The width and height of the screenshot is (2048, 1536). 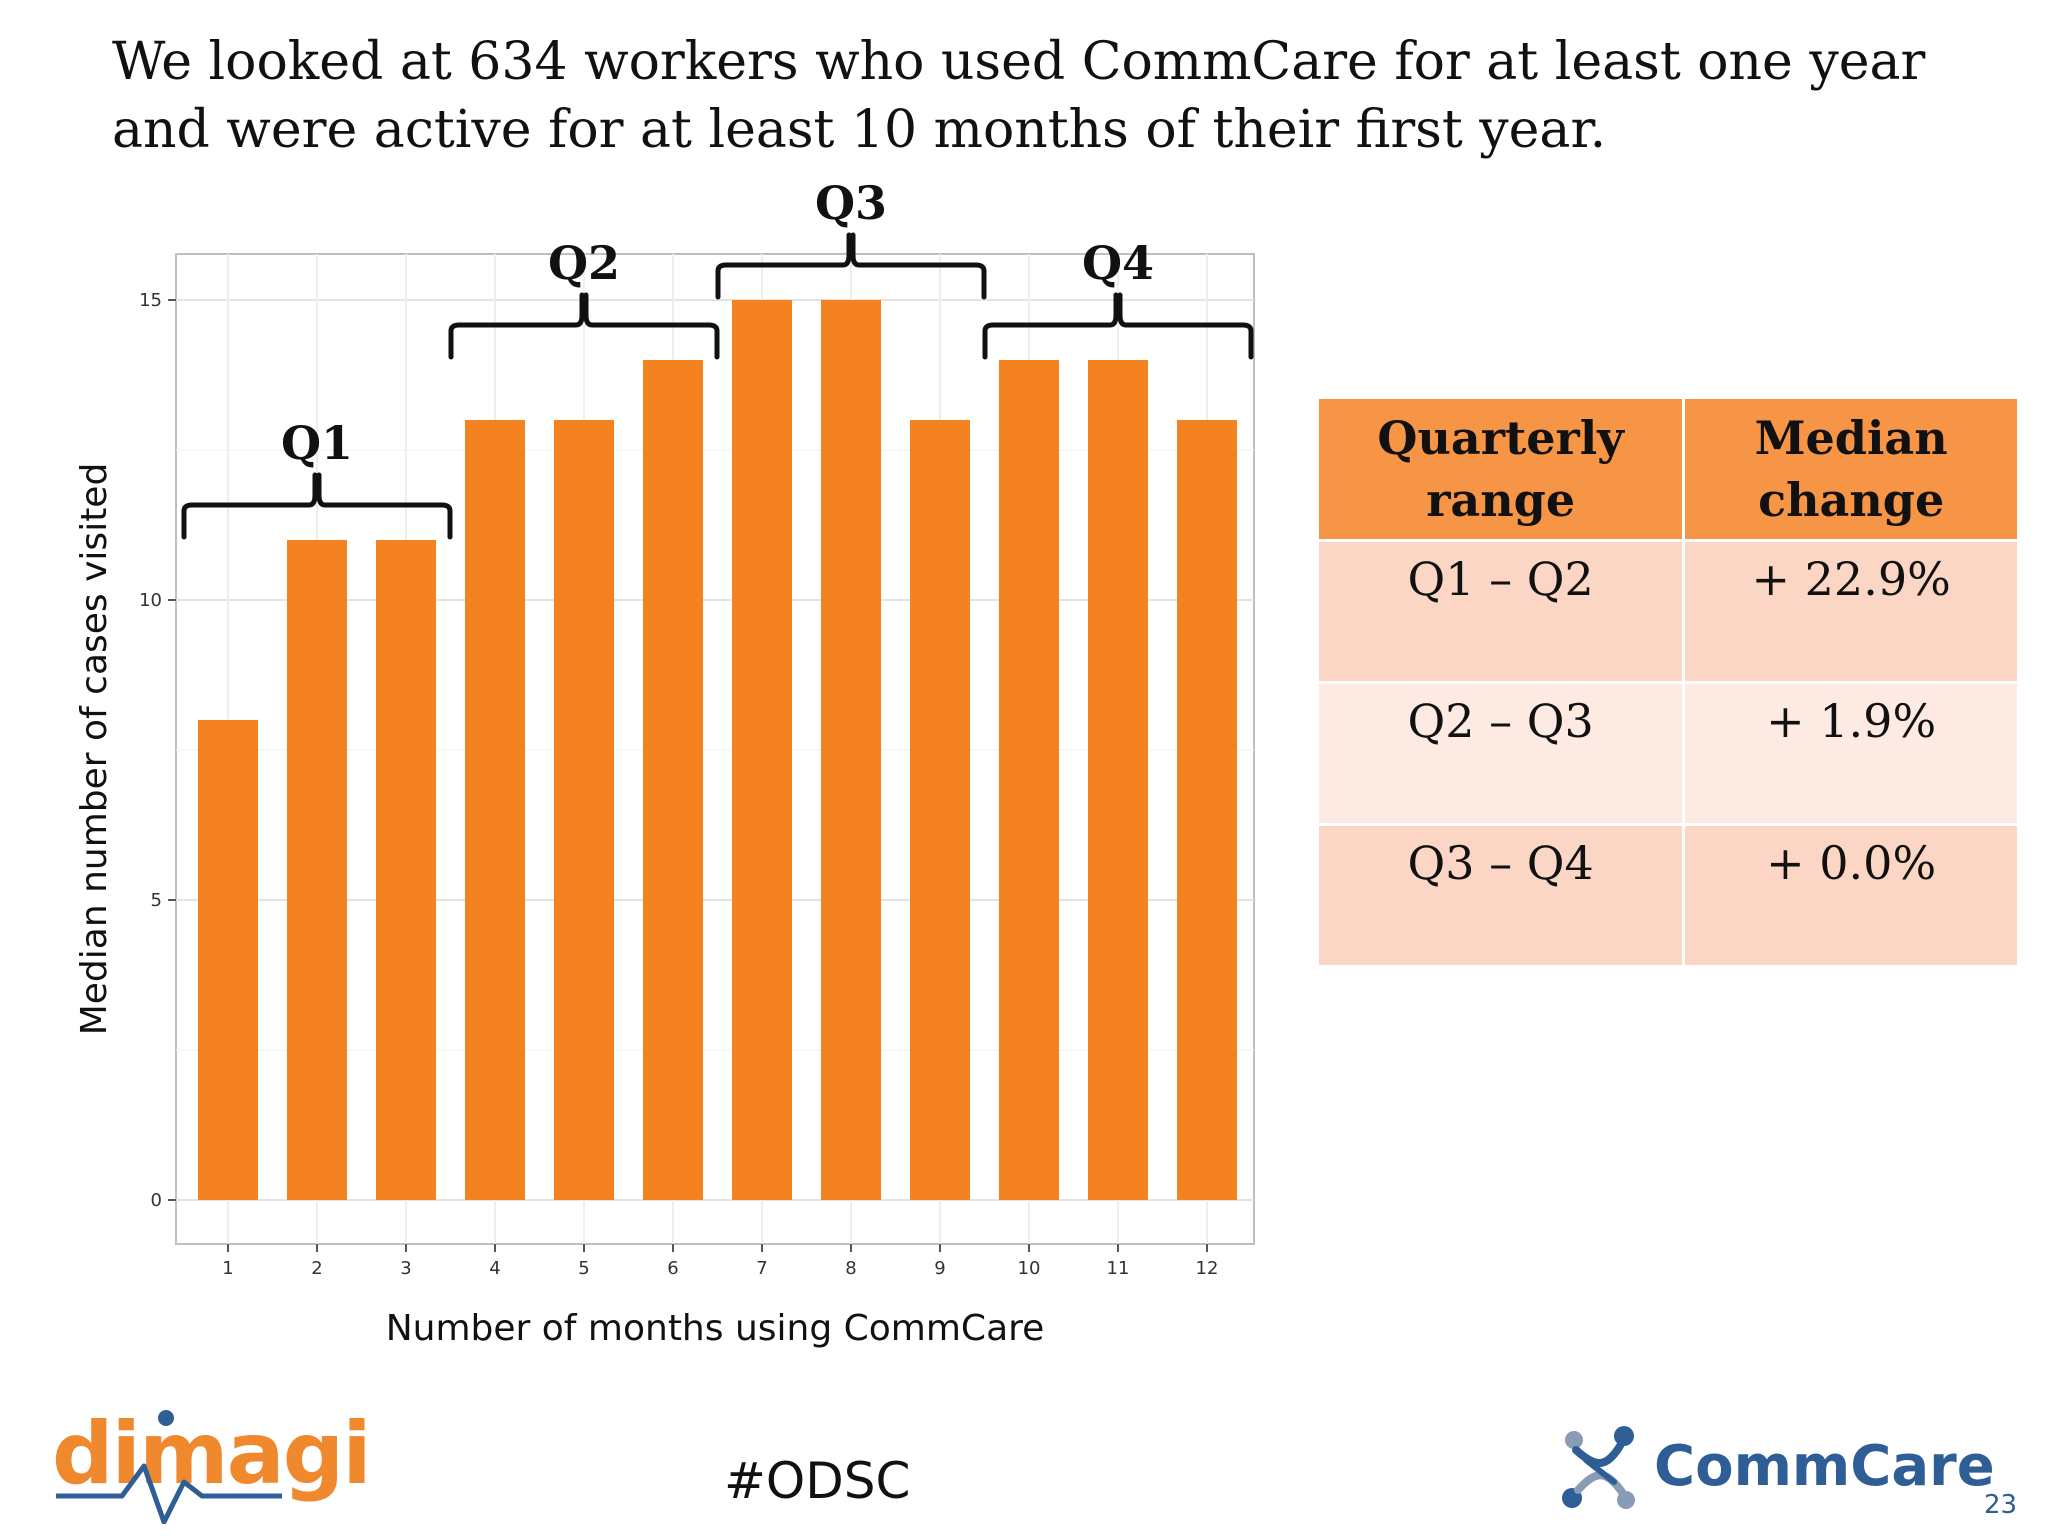 I want to click on x-tick-label: 3, so click(x=405, y=1268).